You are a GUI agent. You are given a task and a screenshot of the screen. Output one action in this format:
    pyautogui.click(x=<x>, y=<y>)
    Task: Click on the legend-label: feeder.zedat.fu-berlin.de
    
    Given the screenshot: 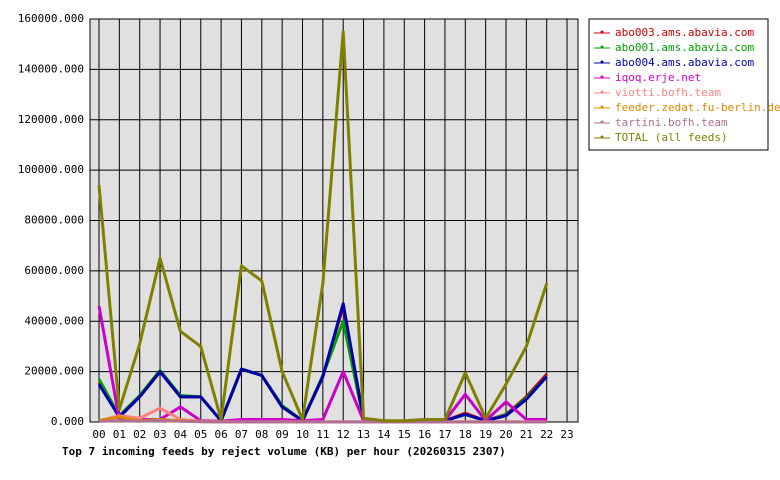 What is the action you would take?
    pyautogui.click(x=697, y=107)
    